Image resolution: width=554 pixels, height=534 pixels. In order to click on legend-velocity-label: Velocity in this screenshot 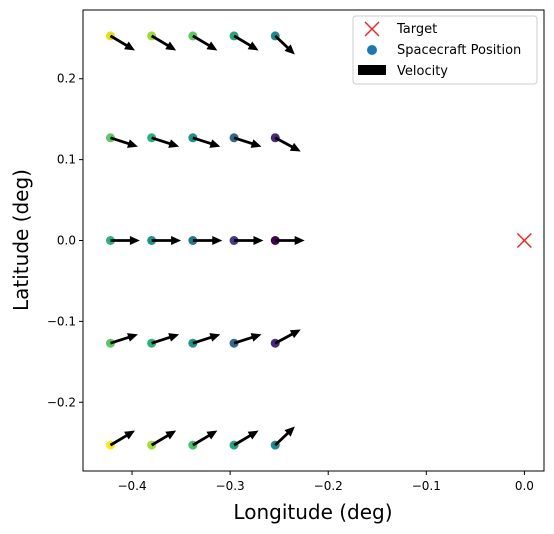, I will do `click(422, 71)`.